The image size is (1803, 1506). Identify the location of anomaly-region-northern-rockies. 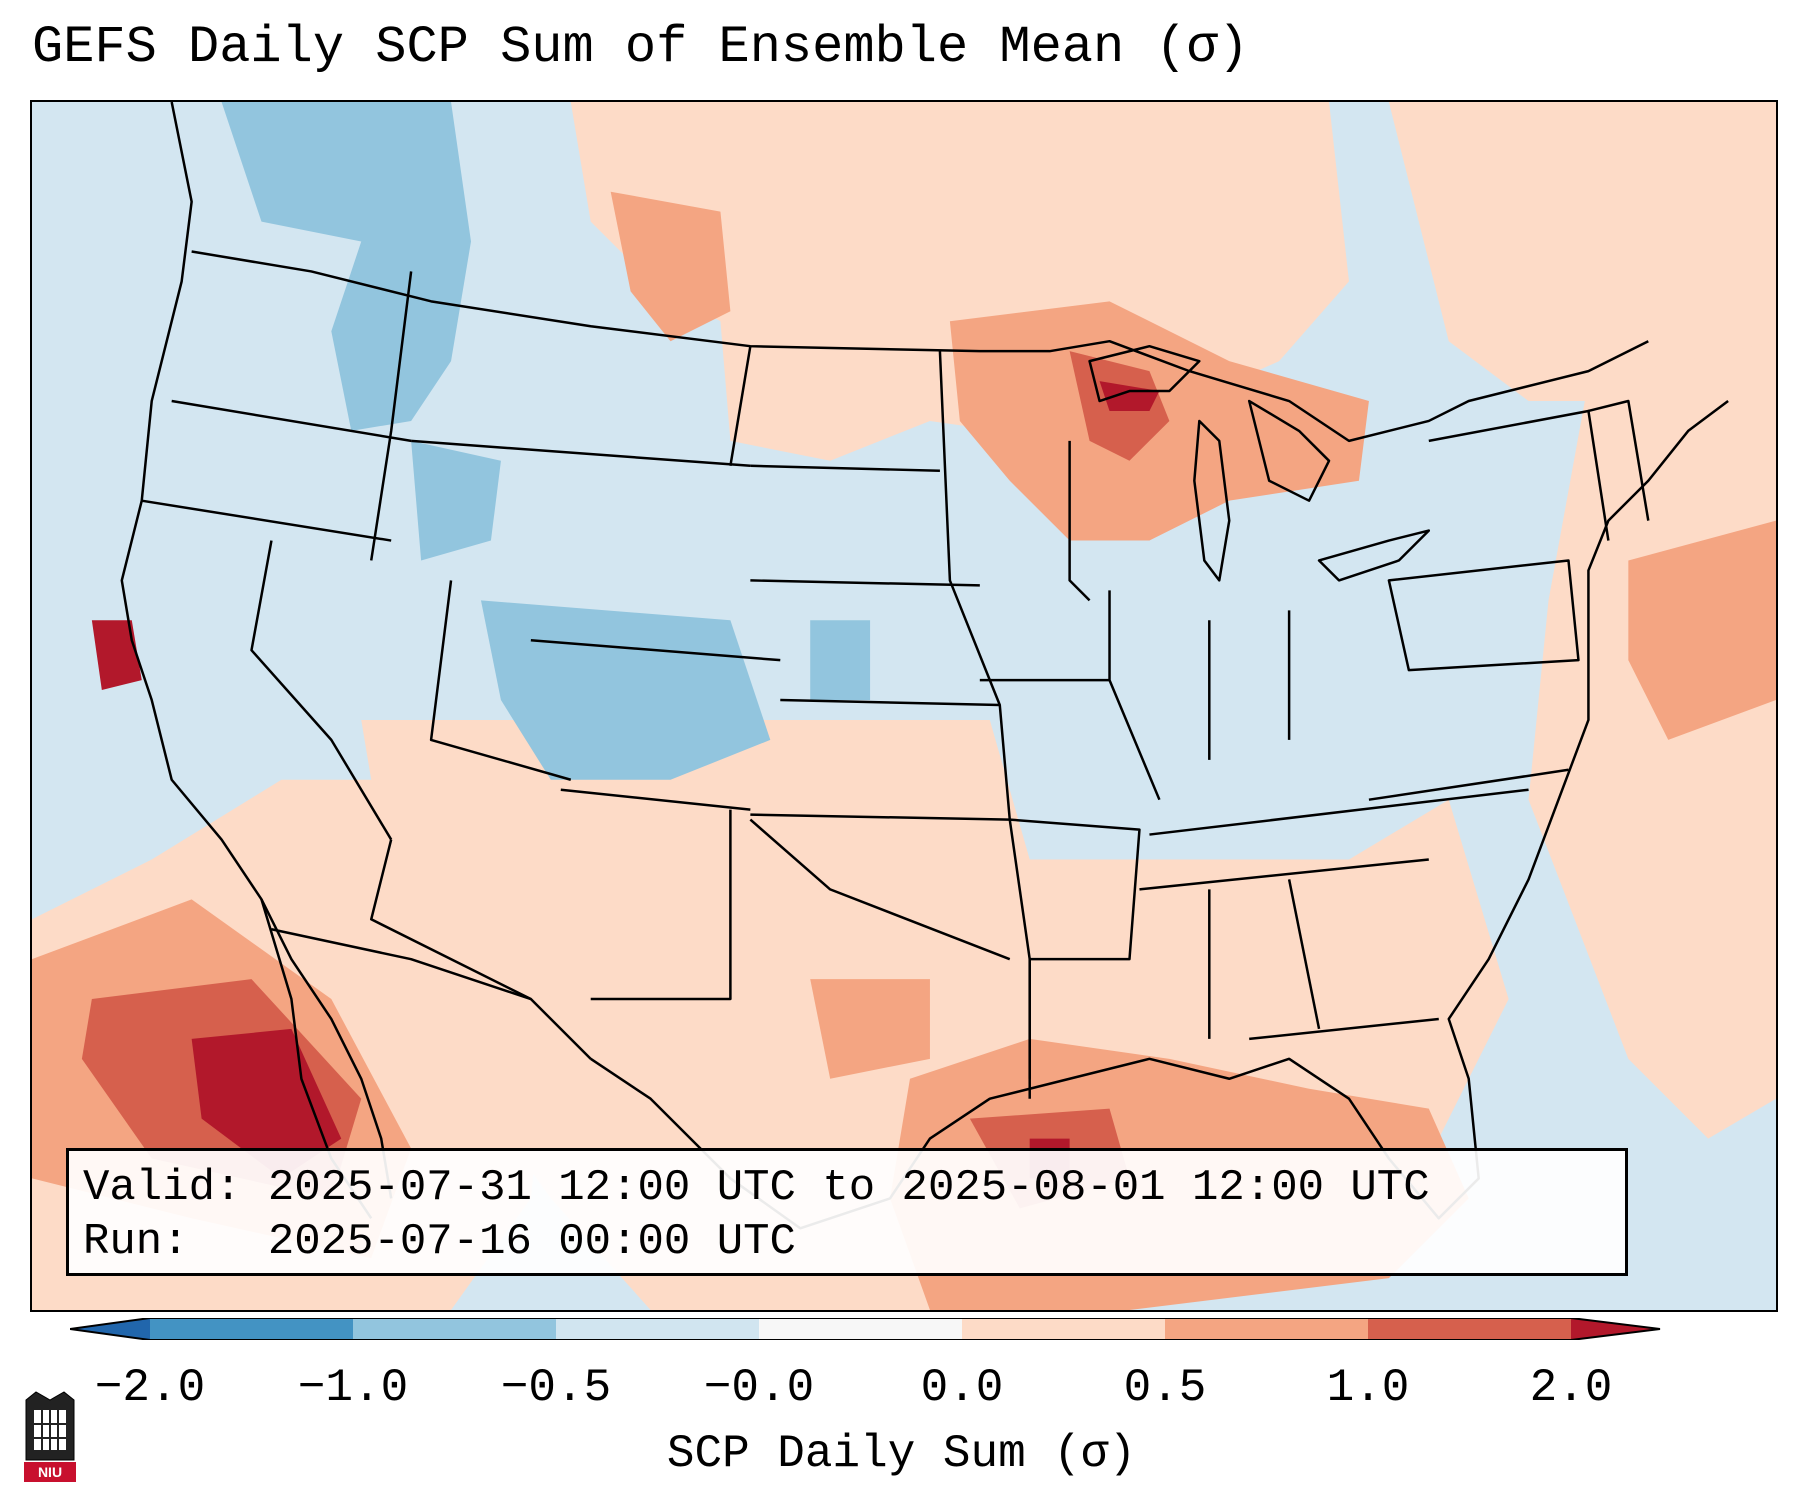
(346, 266).